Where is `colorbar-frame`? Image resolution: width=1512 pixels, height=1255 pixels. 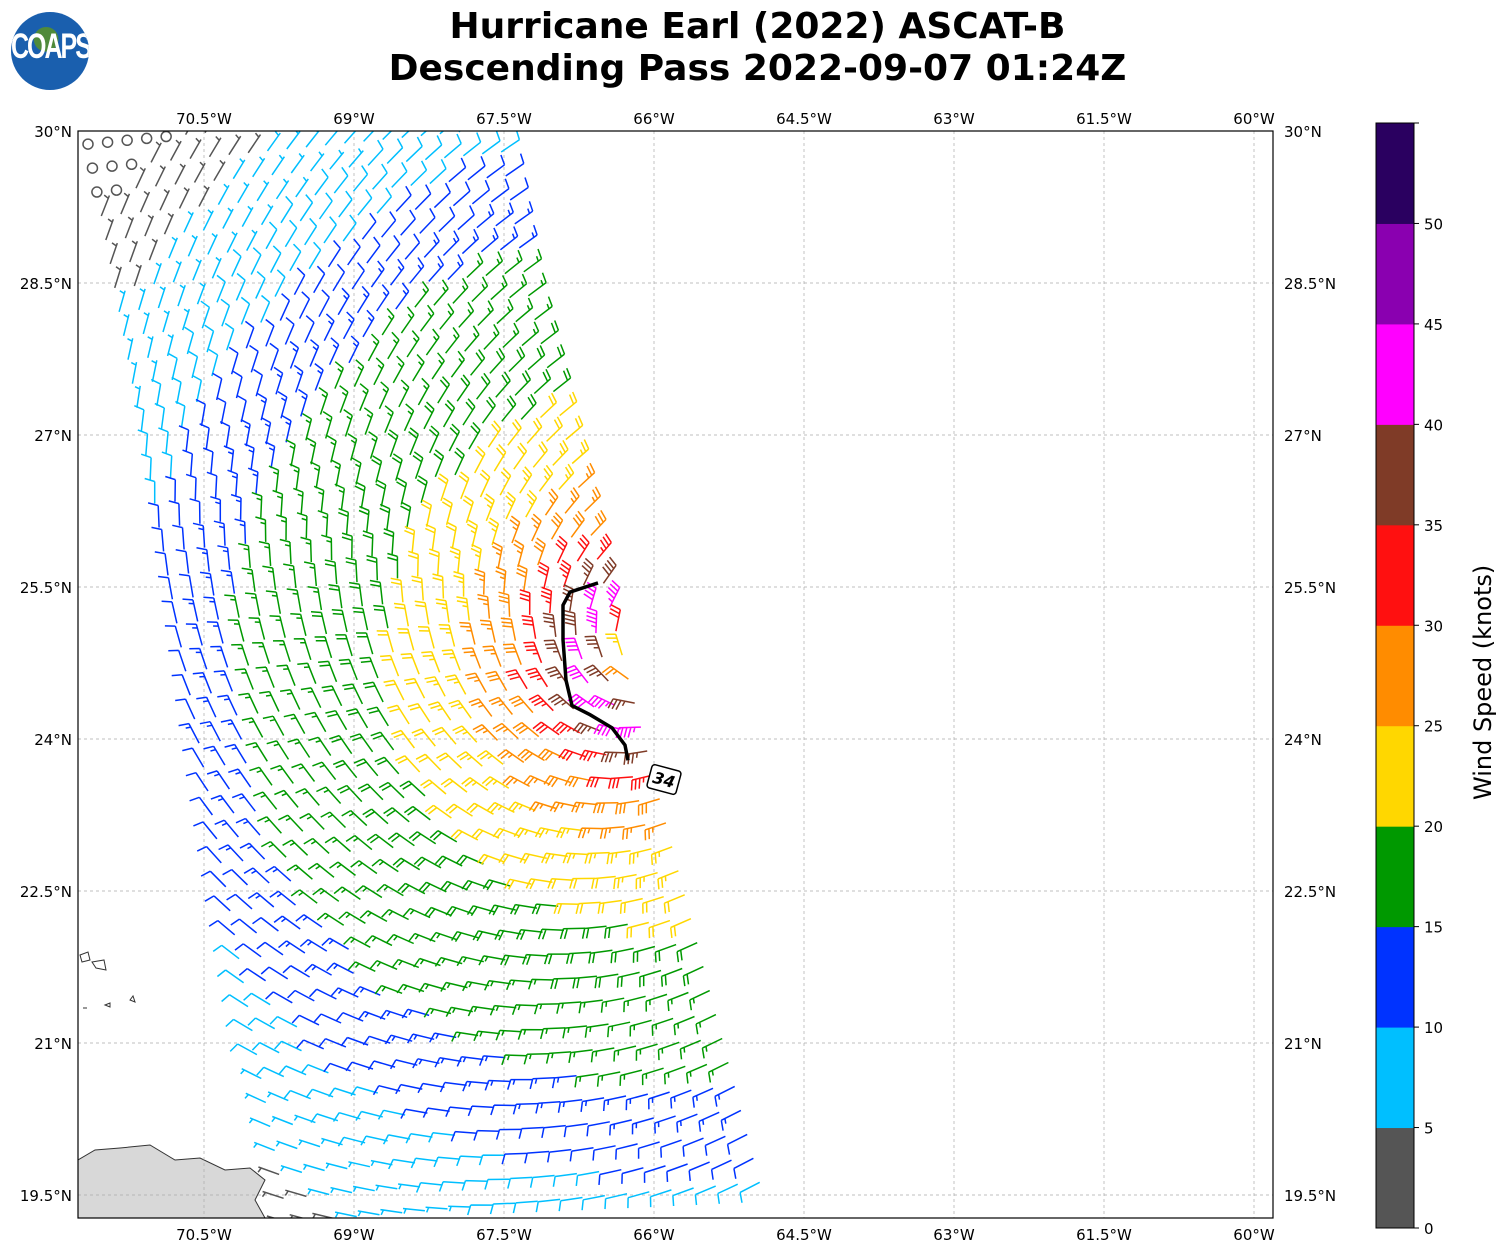
colorbar-frame is located at coordinates (1395, 675).